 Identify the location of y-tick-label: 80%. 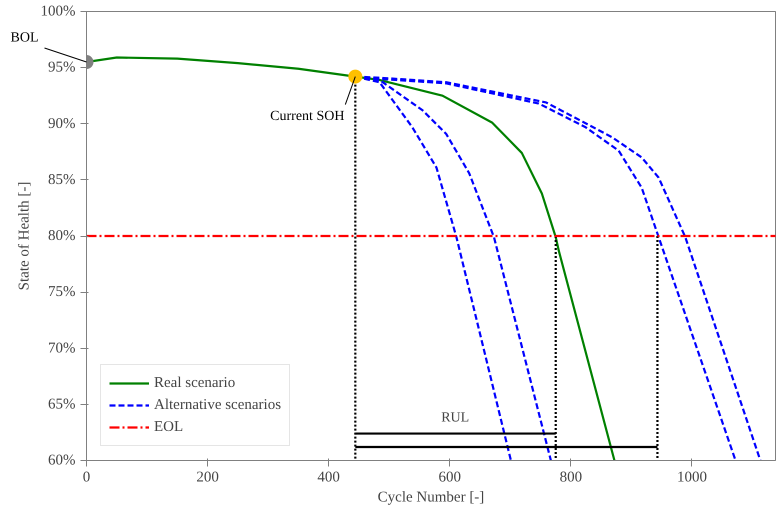
(62, 236).